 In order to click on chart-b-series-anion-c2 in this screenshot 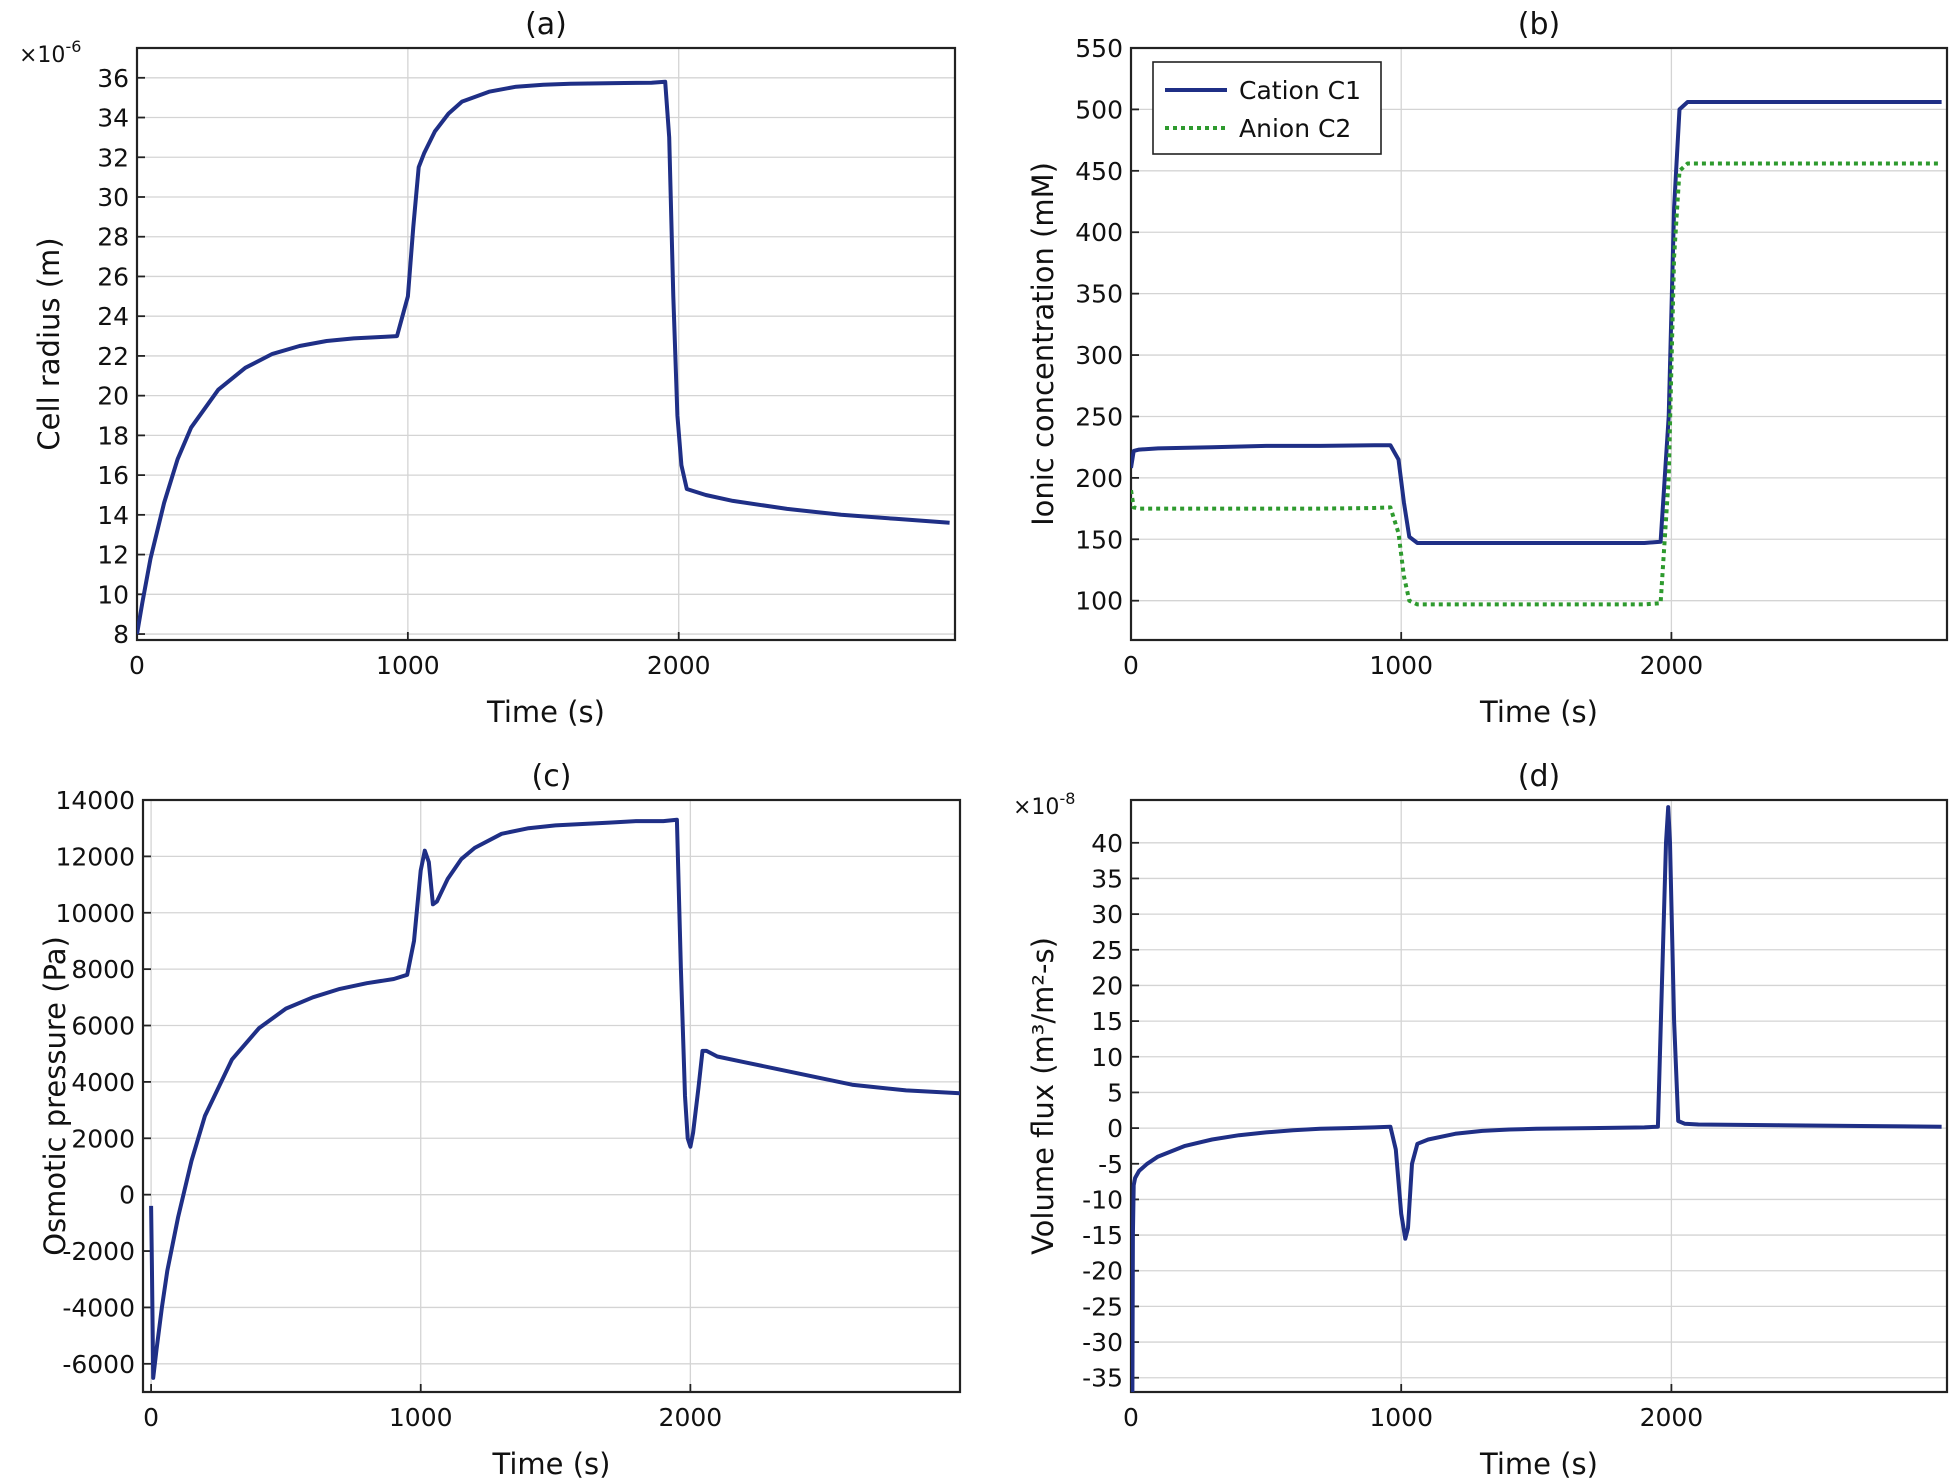, I will do `click(1536, 384)`.